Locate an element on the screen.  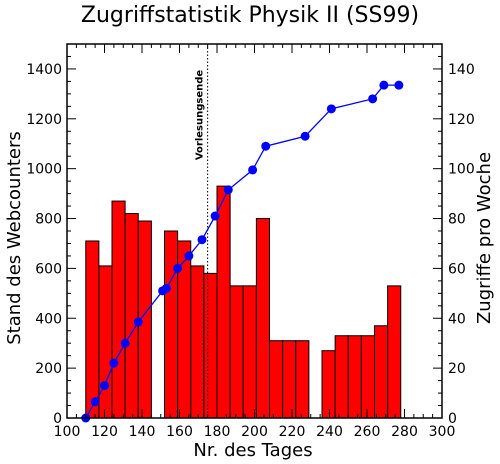
x-axis-label: Nr. des Tages is located at coordinates (252, 450).